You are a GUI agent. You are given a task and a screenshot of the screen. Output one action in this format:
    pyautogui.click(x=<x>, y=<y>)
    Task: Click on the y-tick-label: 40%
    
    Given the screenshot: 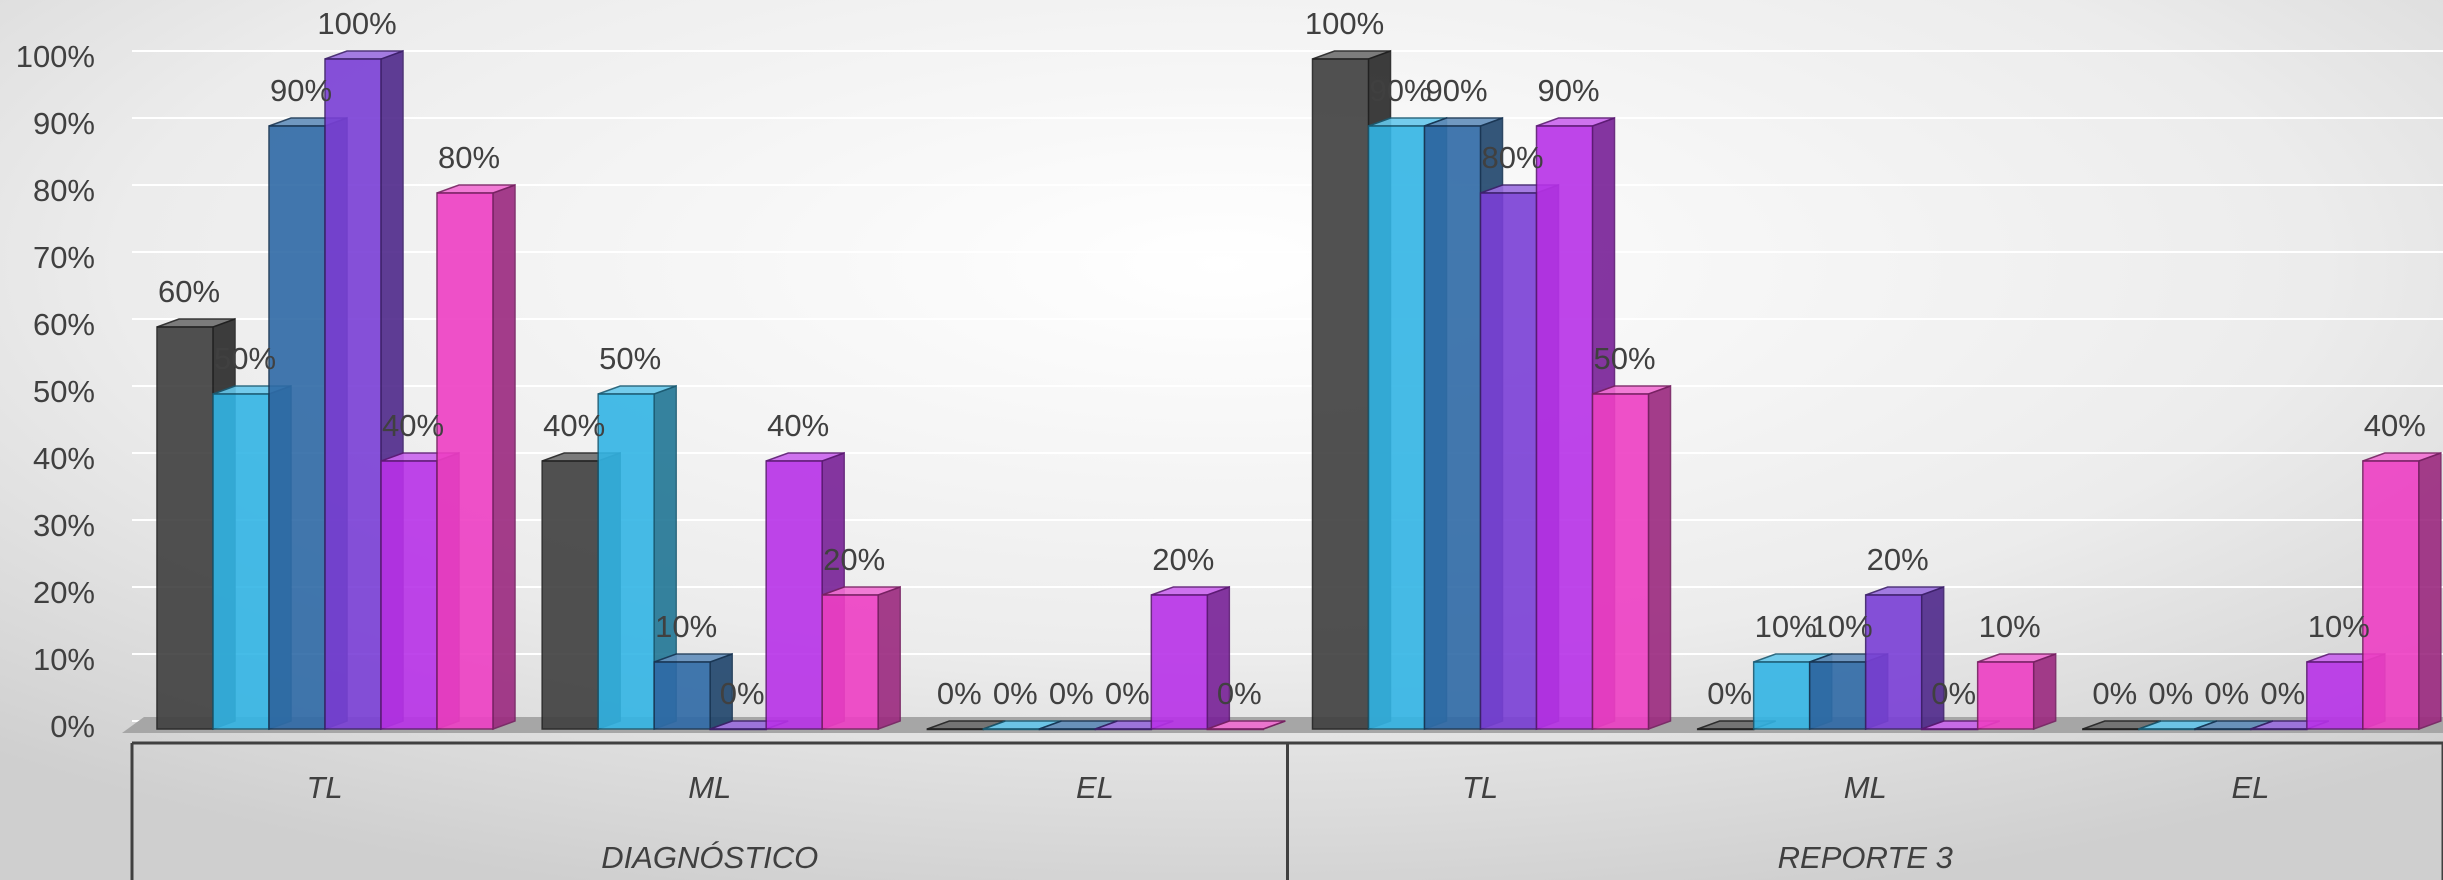 What is the action you would take?
    pyautogui.click(x=64, y=458)
    